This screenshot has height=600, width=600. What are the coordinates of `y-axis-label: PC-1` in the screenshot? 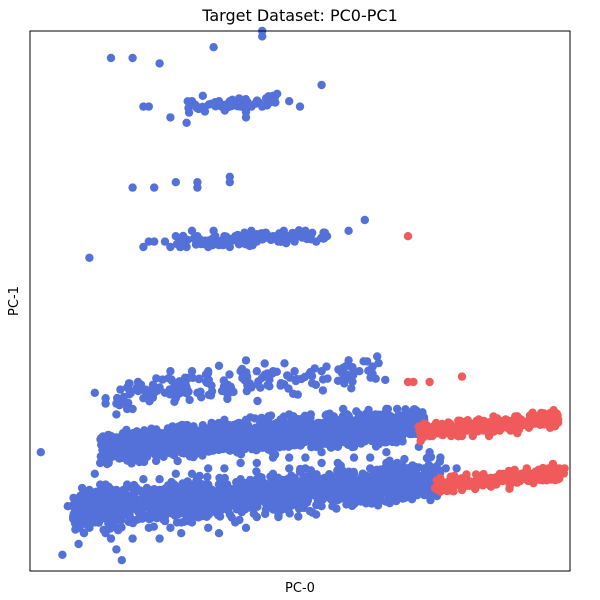 It's located at (14, 301).